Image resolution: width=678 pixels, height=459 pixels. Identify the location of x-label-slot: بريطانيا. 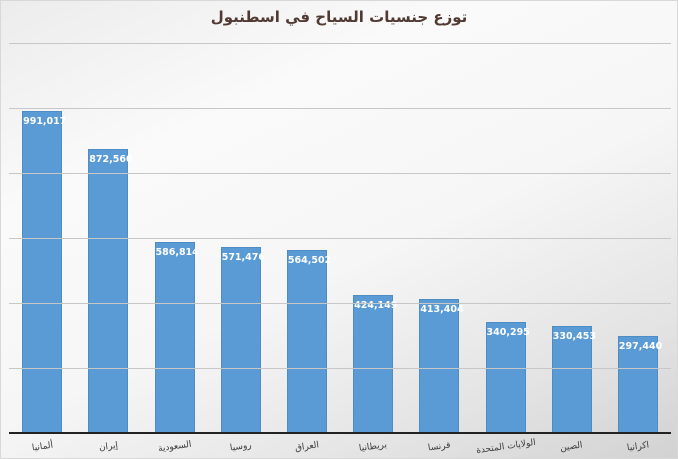
(373, 446).